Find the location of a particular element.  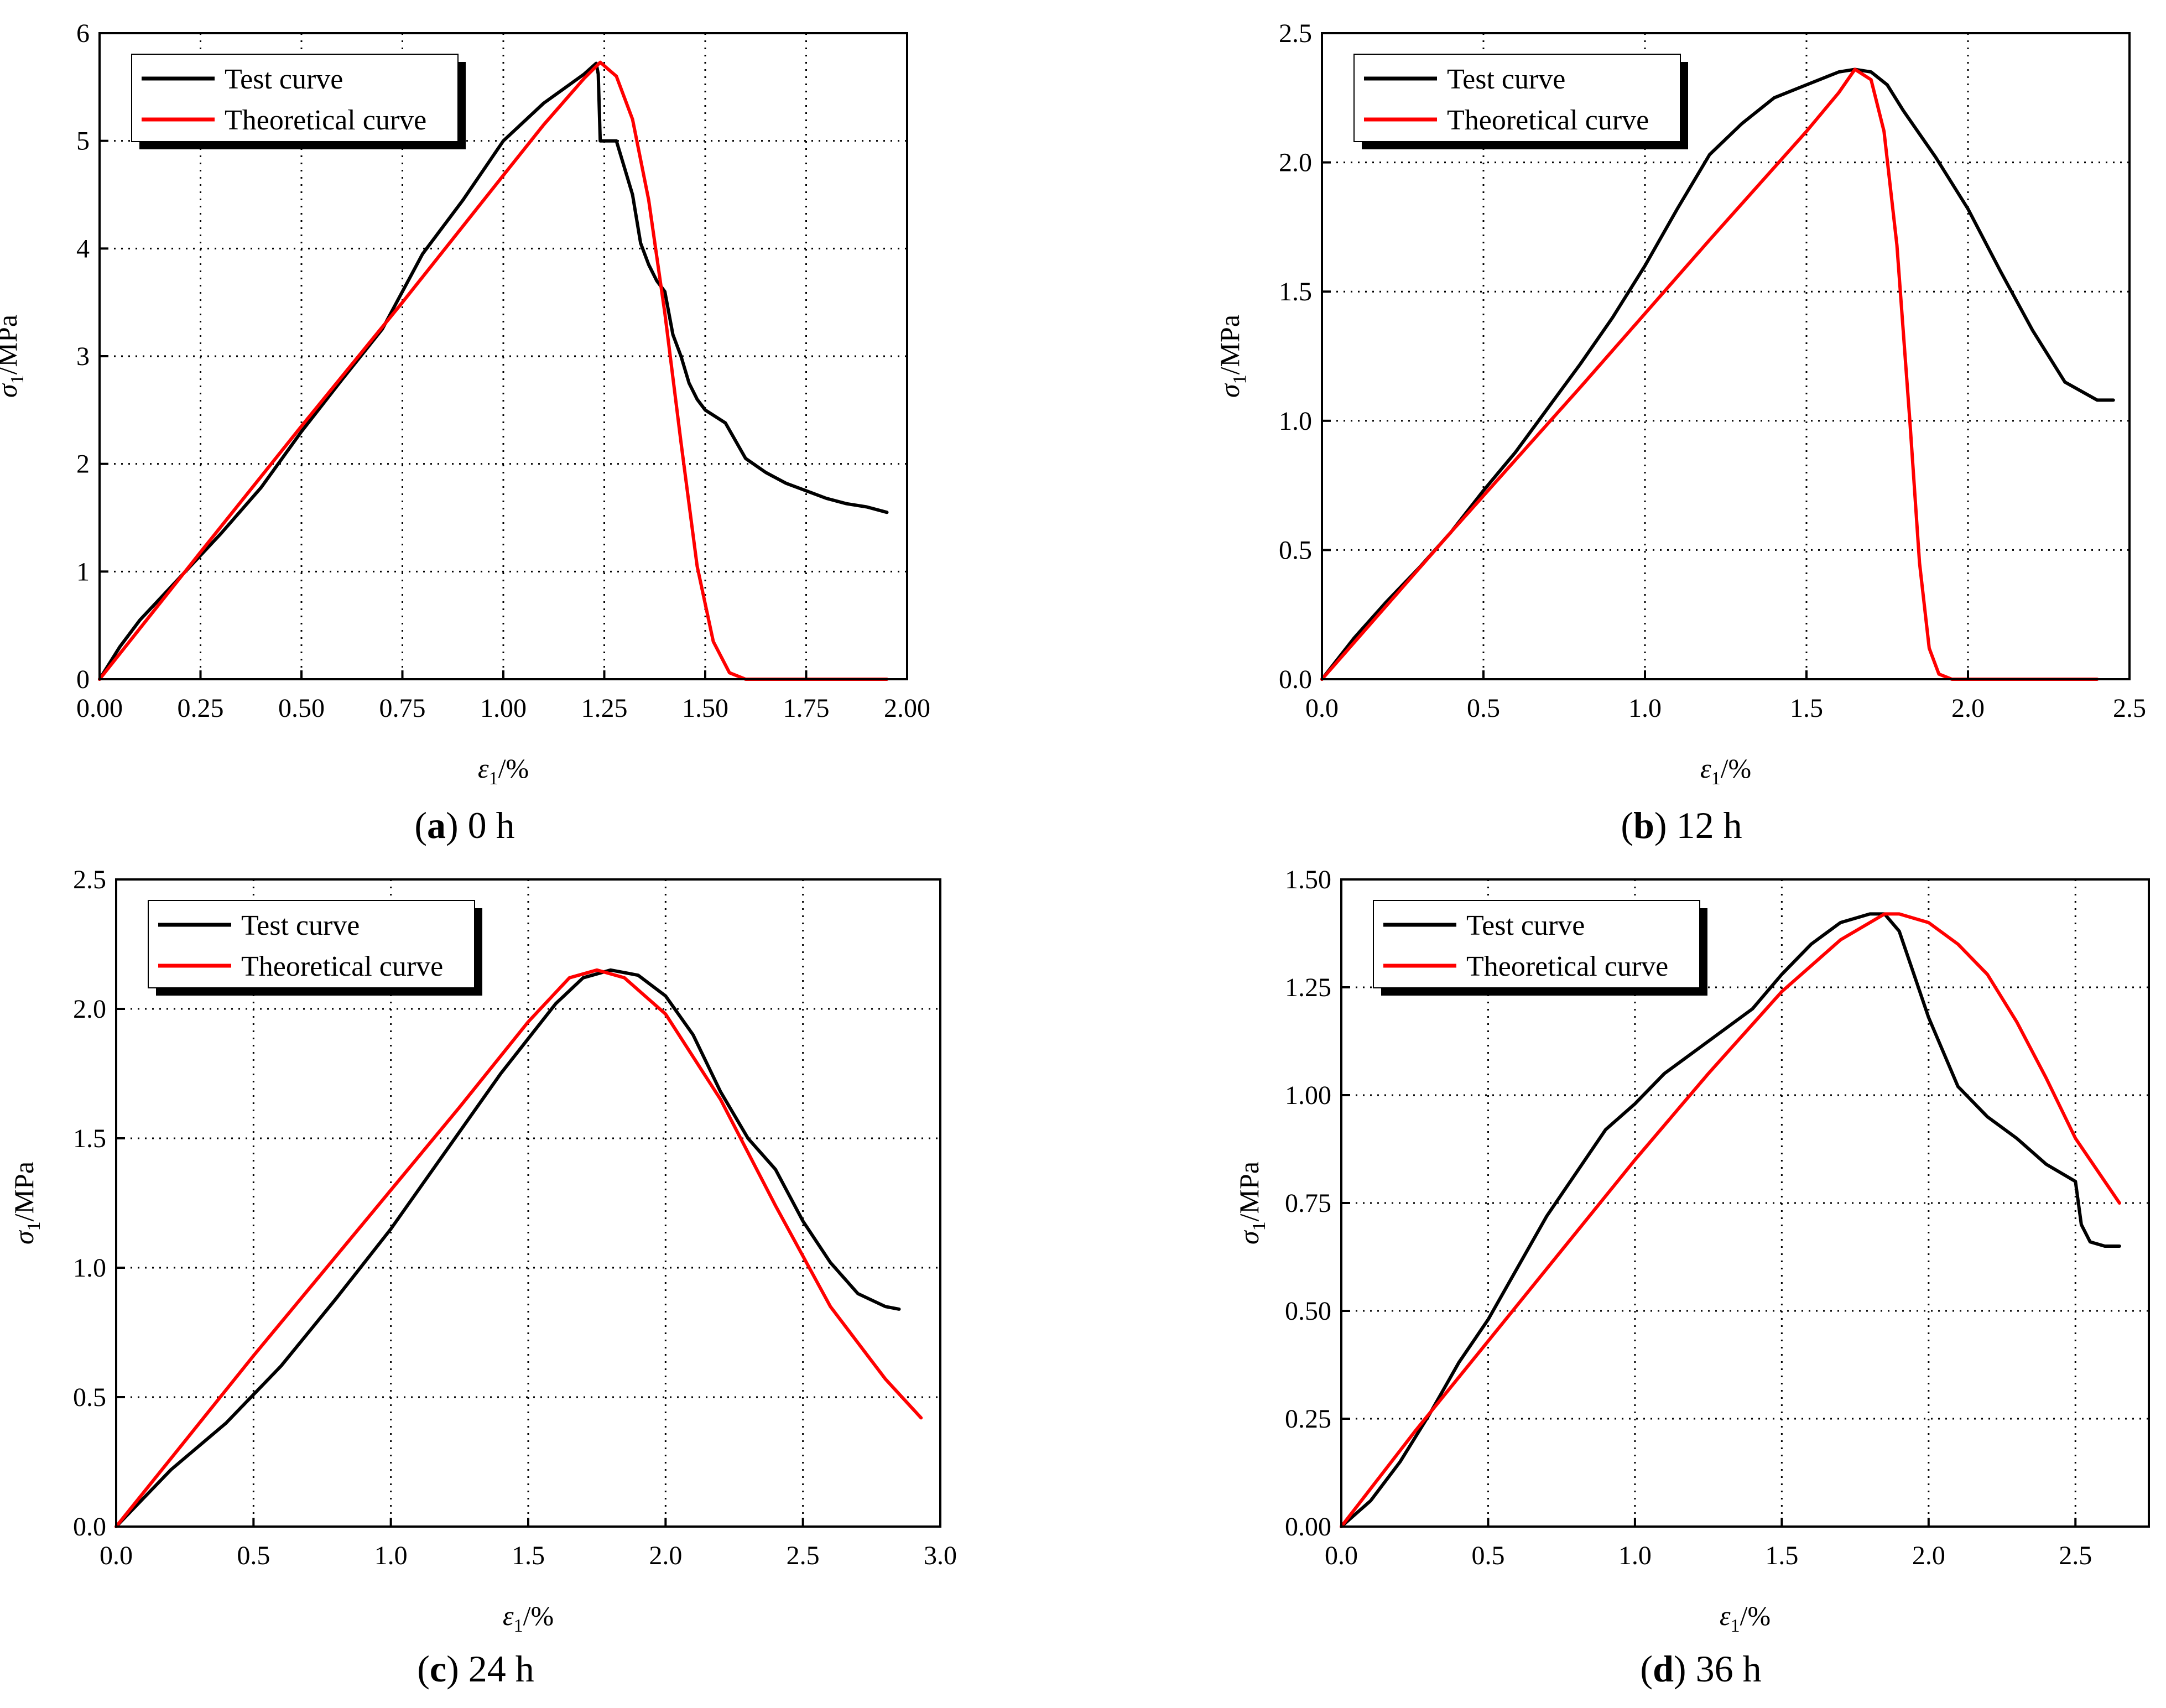

panel-caption: (c) 24 h is located at coordinates (475, 1669).